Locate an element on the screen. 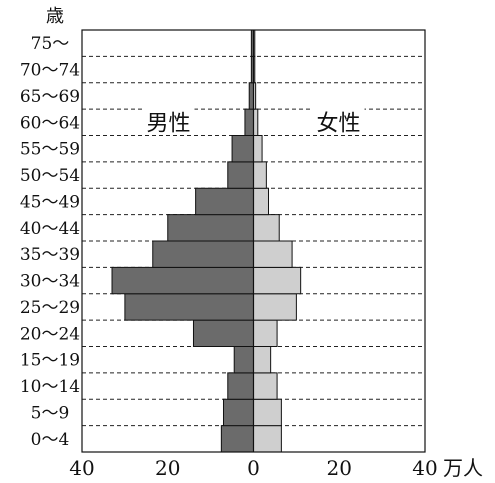 The height and width of the screenshot is (483, 495). bar-male-40～44 is located at coordinates (210, 228).